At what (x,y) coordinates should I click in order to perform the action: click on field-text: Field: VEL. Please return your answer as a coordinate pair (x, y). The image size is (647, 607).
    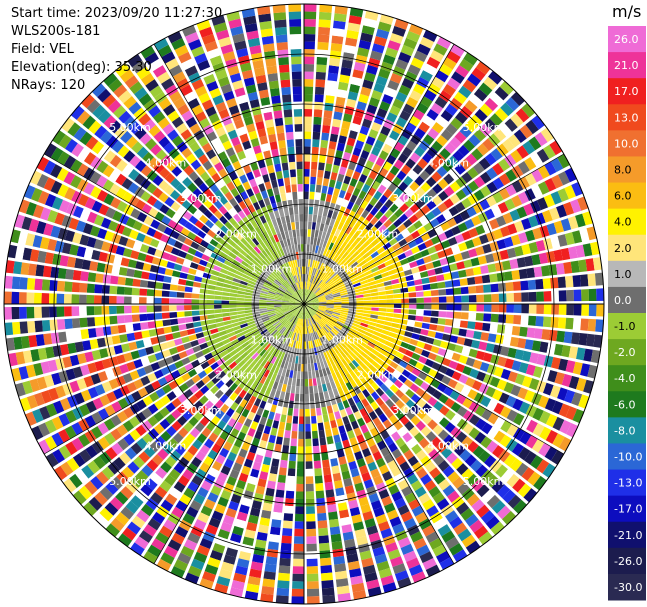
    Looking at the image, I should click on (42, 49).